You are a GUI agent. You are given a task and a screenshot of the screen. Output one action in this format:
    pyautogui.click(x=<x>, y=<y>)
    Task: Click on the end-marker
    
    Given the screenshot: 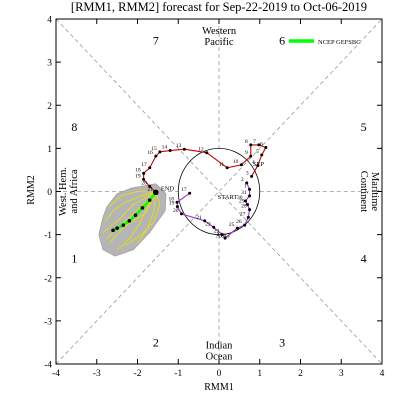 What is the action you would take?
    pyautogui.click(x=156, y=192)
    